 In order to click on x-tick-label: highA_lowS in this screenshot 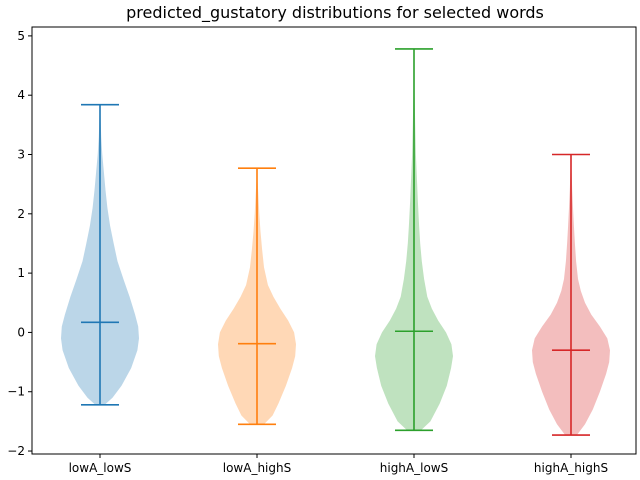, I will do `click(414, 468)`.